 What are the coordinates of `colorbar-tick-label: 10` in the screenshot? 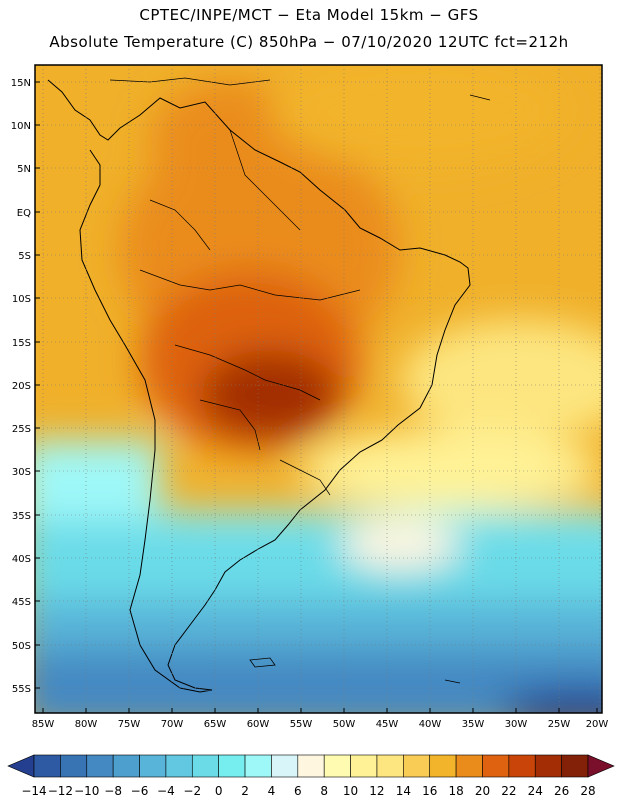 It's located at (350, 791).